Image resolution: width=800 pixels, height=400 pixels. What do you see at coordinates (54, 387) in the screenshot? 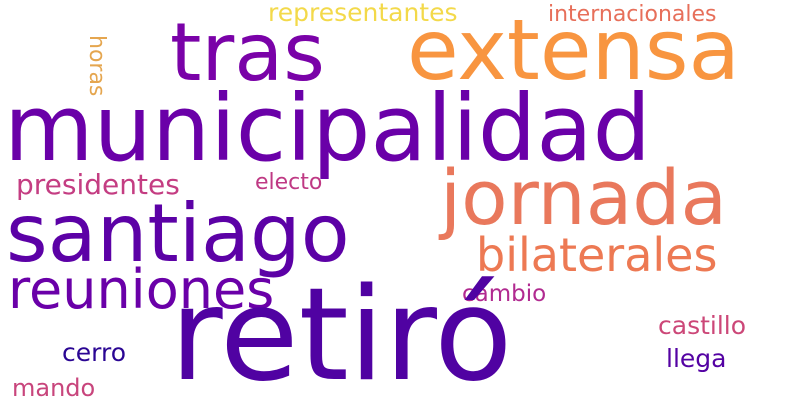
I see `word-mando: mando` at bounding box center [54, 387].